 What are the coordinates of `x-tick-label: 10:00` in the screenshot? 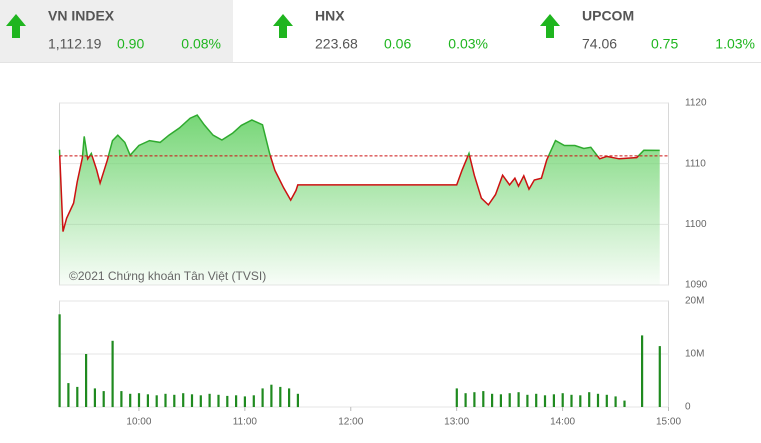 It's located at (138, 422).